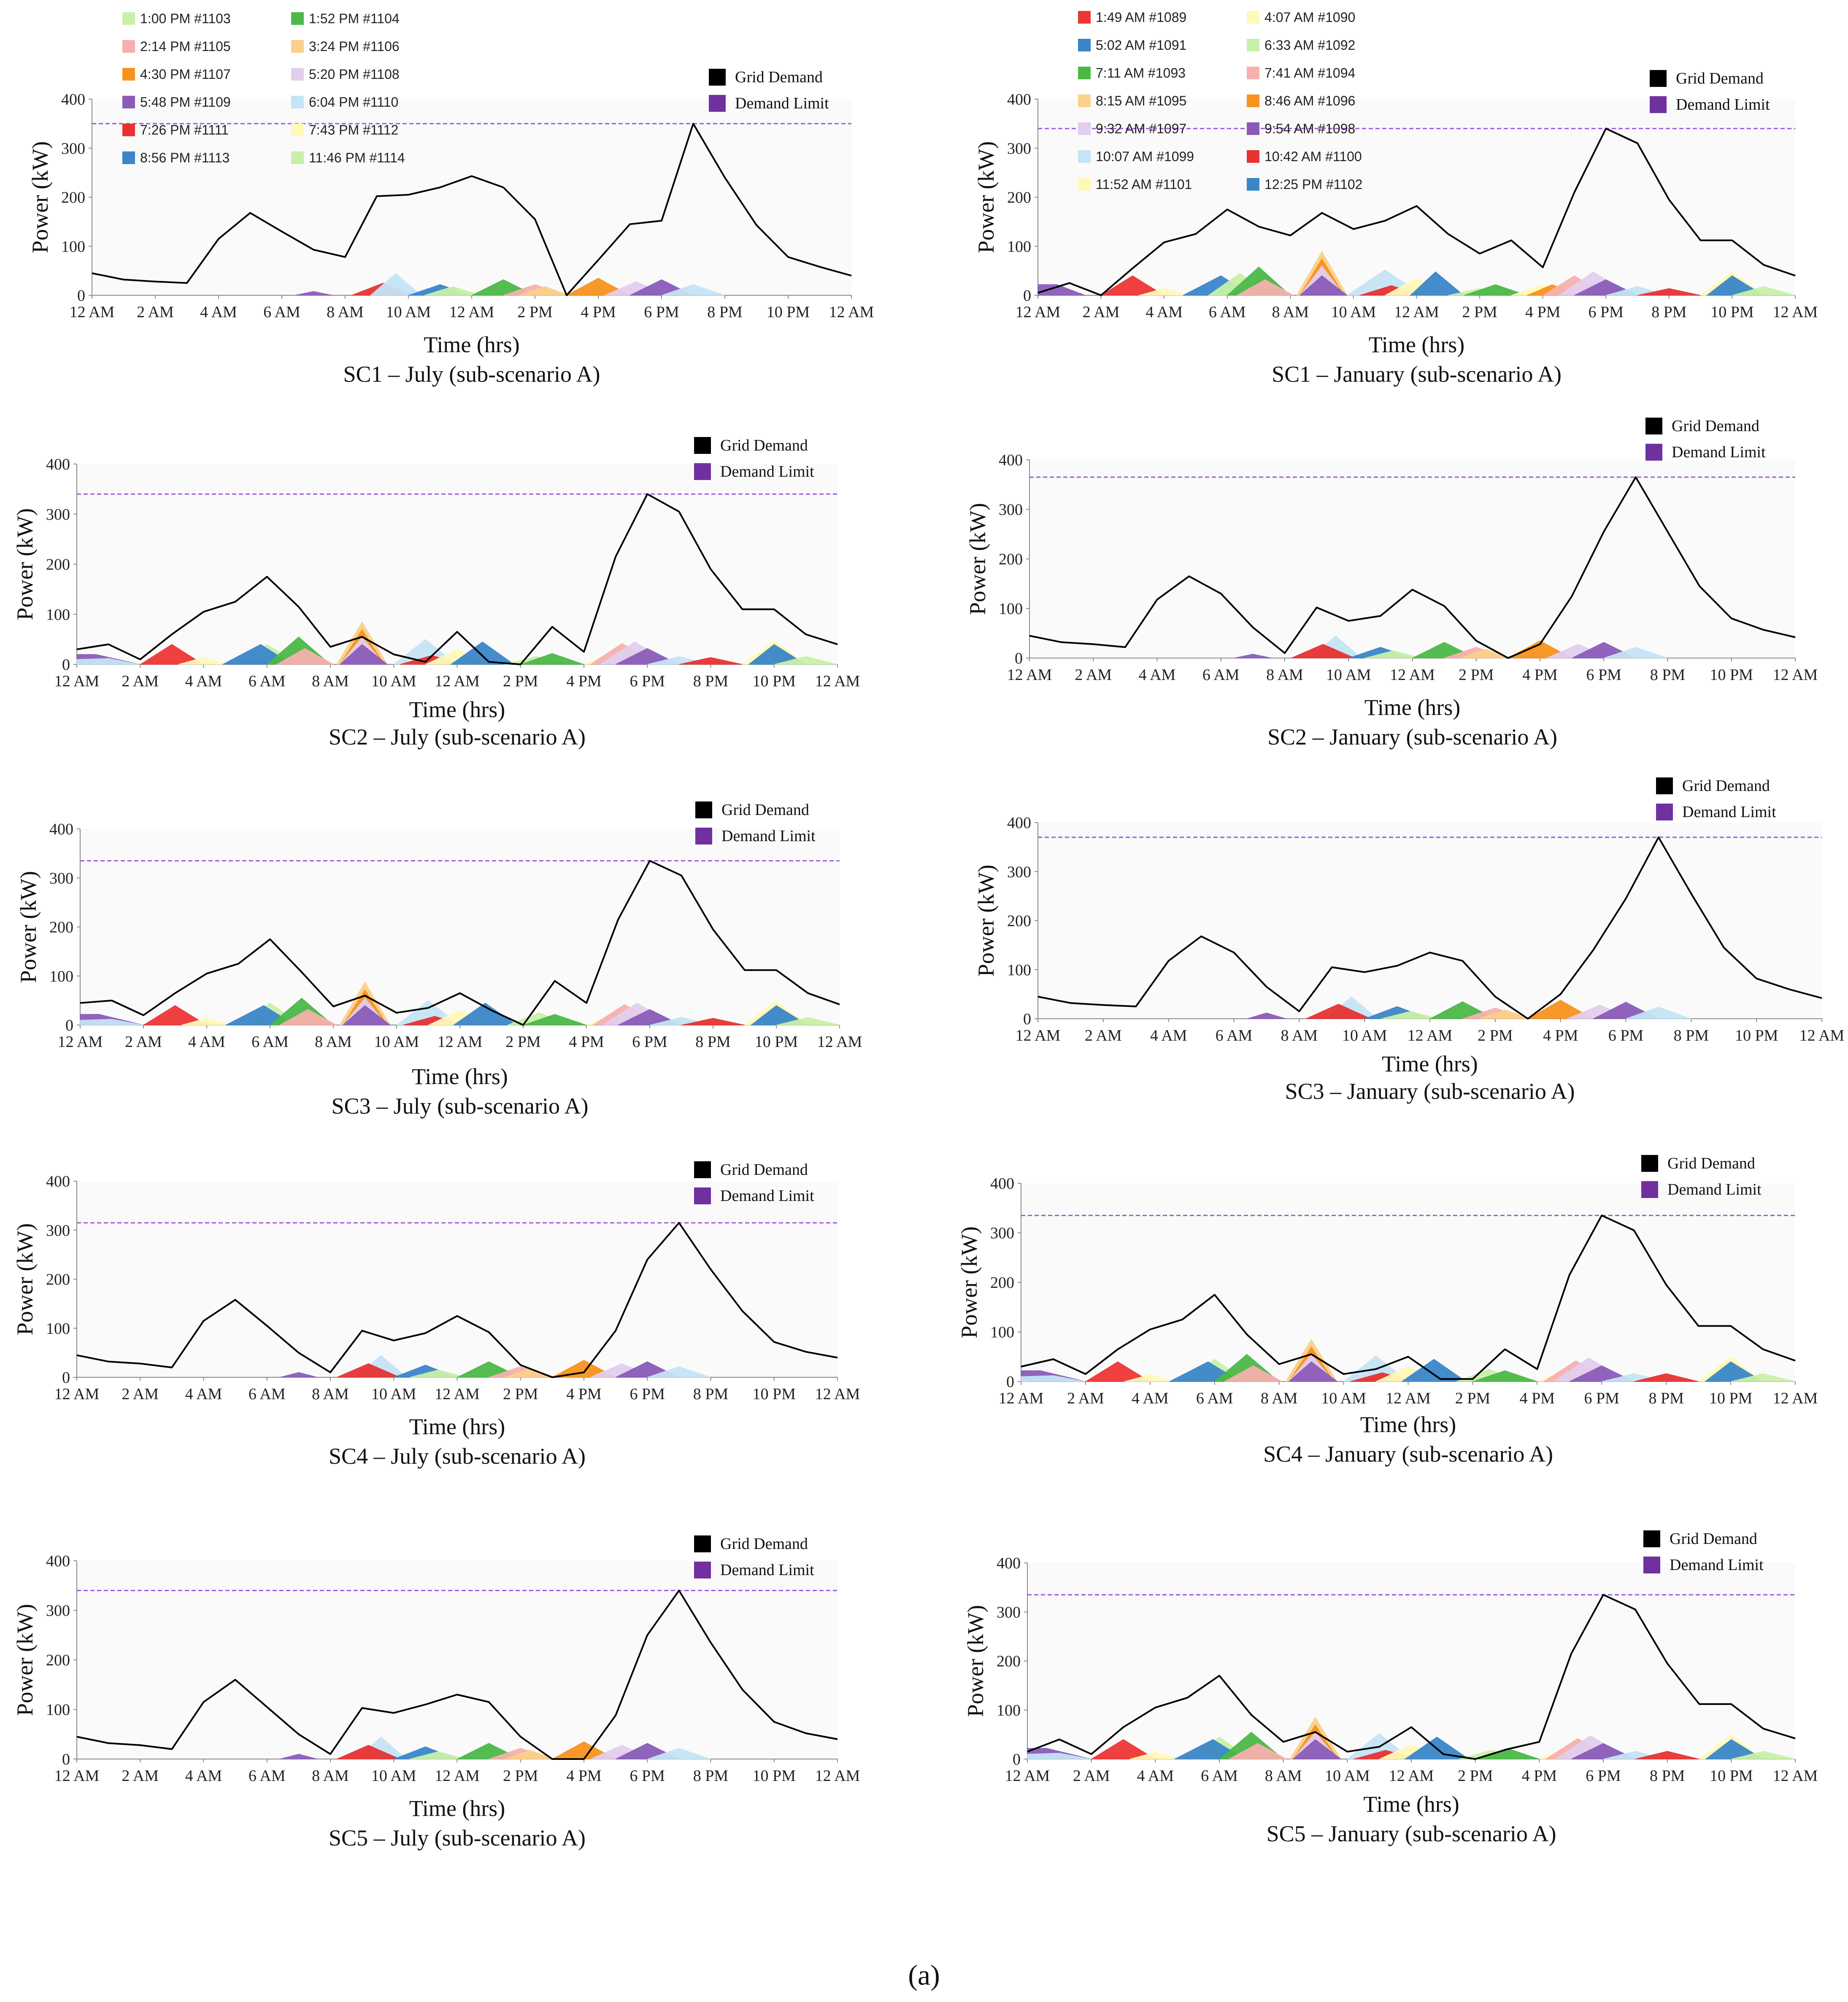 Image resolution: width=1848 pixels, height=2002 pixels. I want to click on session-legend-label: 4:30 PM #1107, so click(185, 75).